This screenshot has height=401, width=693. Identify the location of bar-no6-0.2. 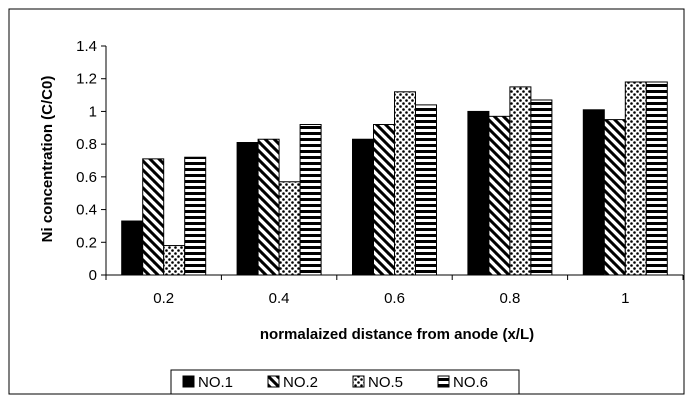
(195, 216).